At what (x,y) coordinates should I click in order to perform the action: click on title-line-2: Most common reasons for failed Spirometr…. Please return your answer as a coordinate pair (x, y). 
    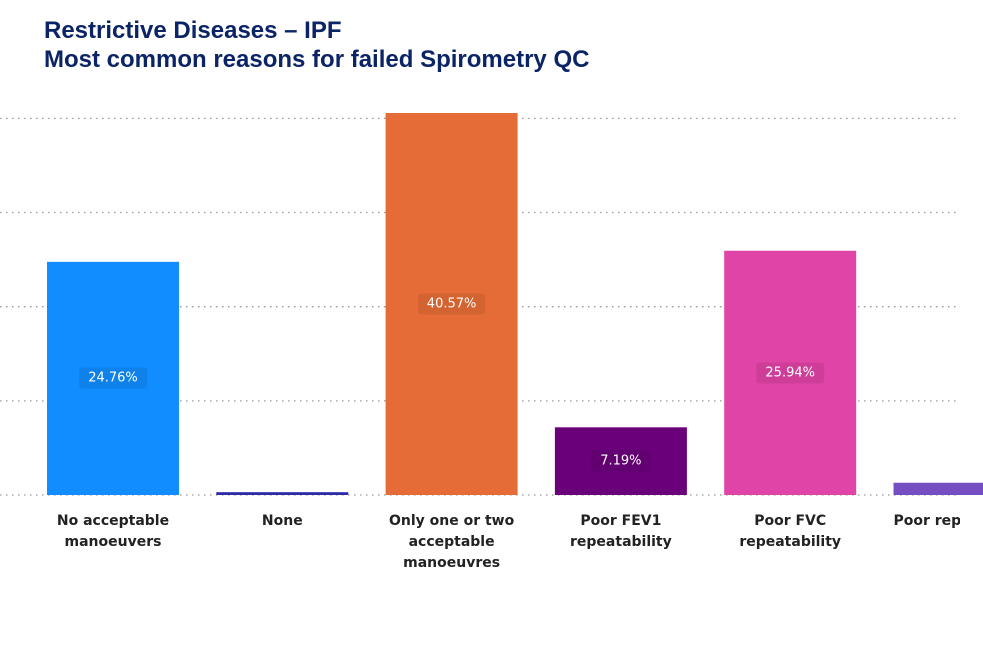
    Looking at the image, I should click on (317, 59).